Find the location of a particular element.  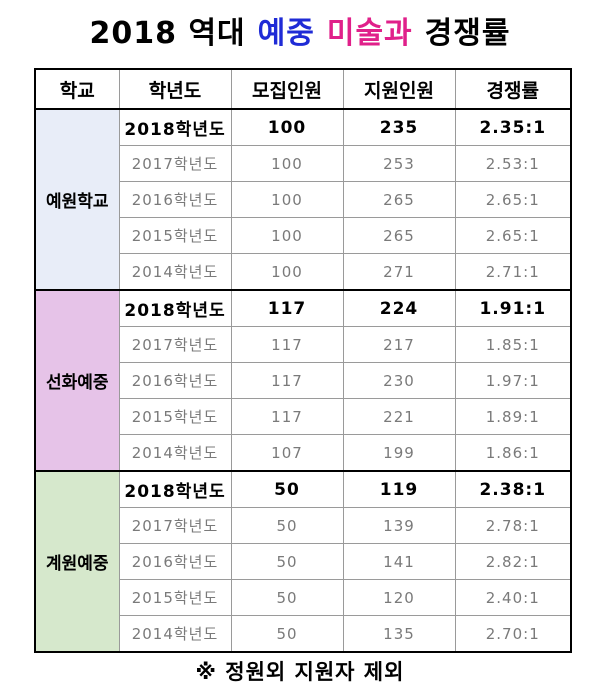

table-row: 2014학년도 107 199 1.86:1 is located at coordinates (303, 453).